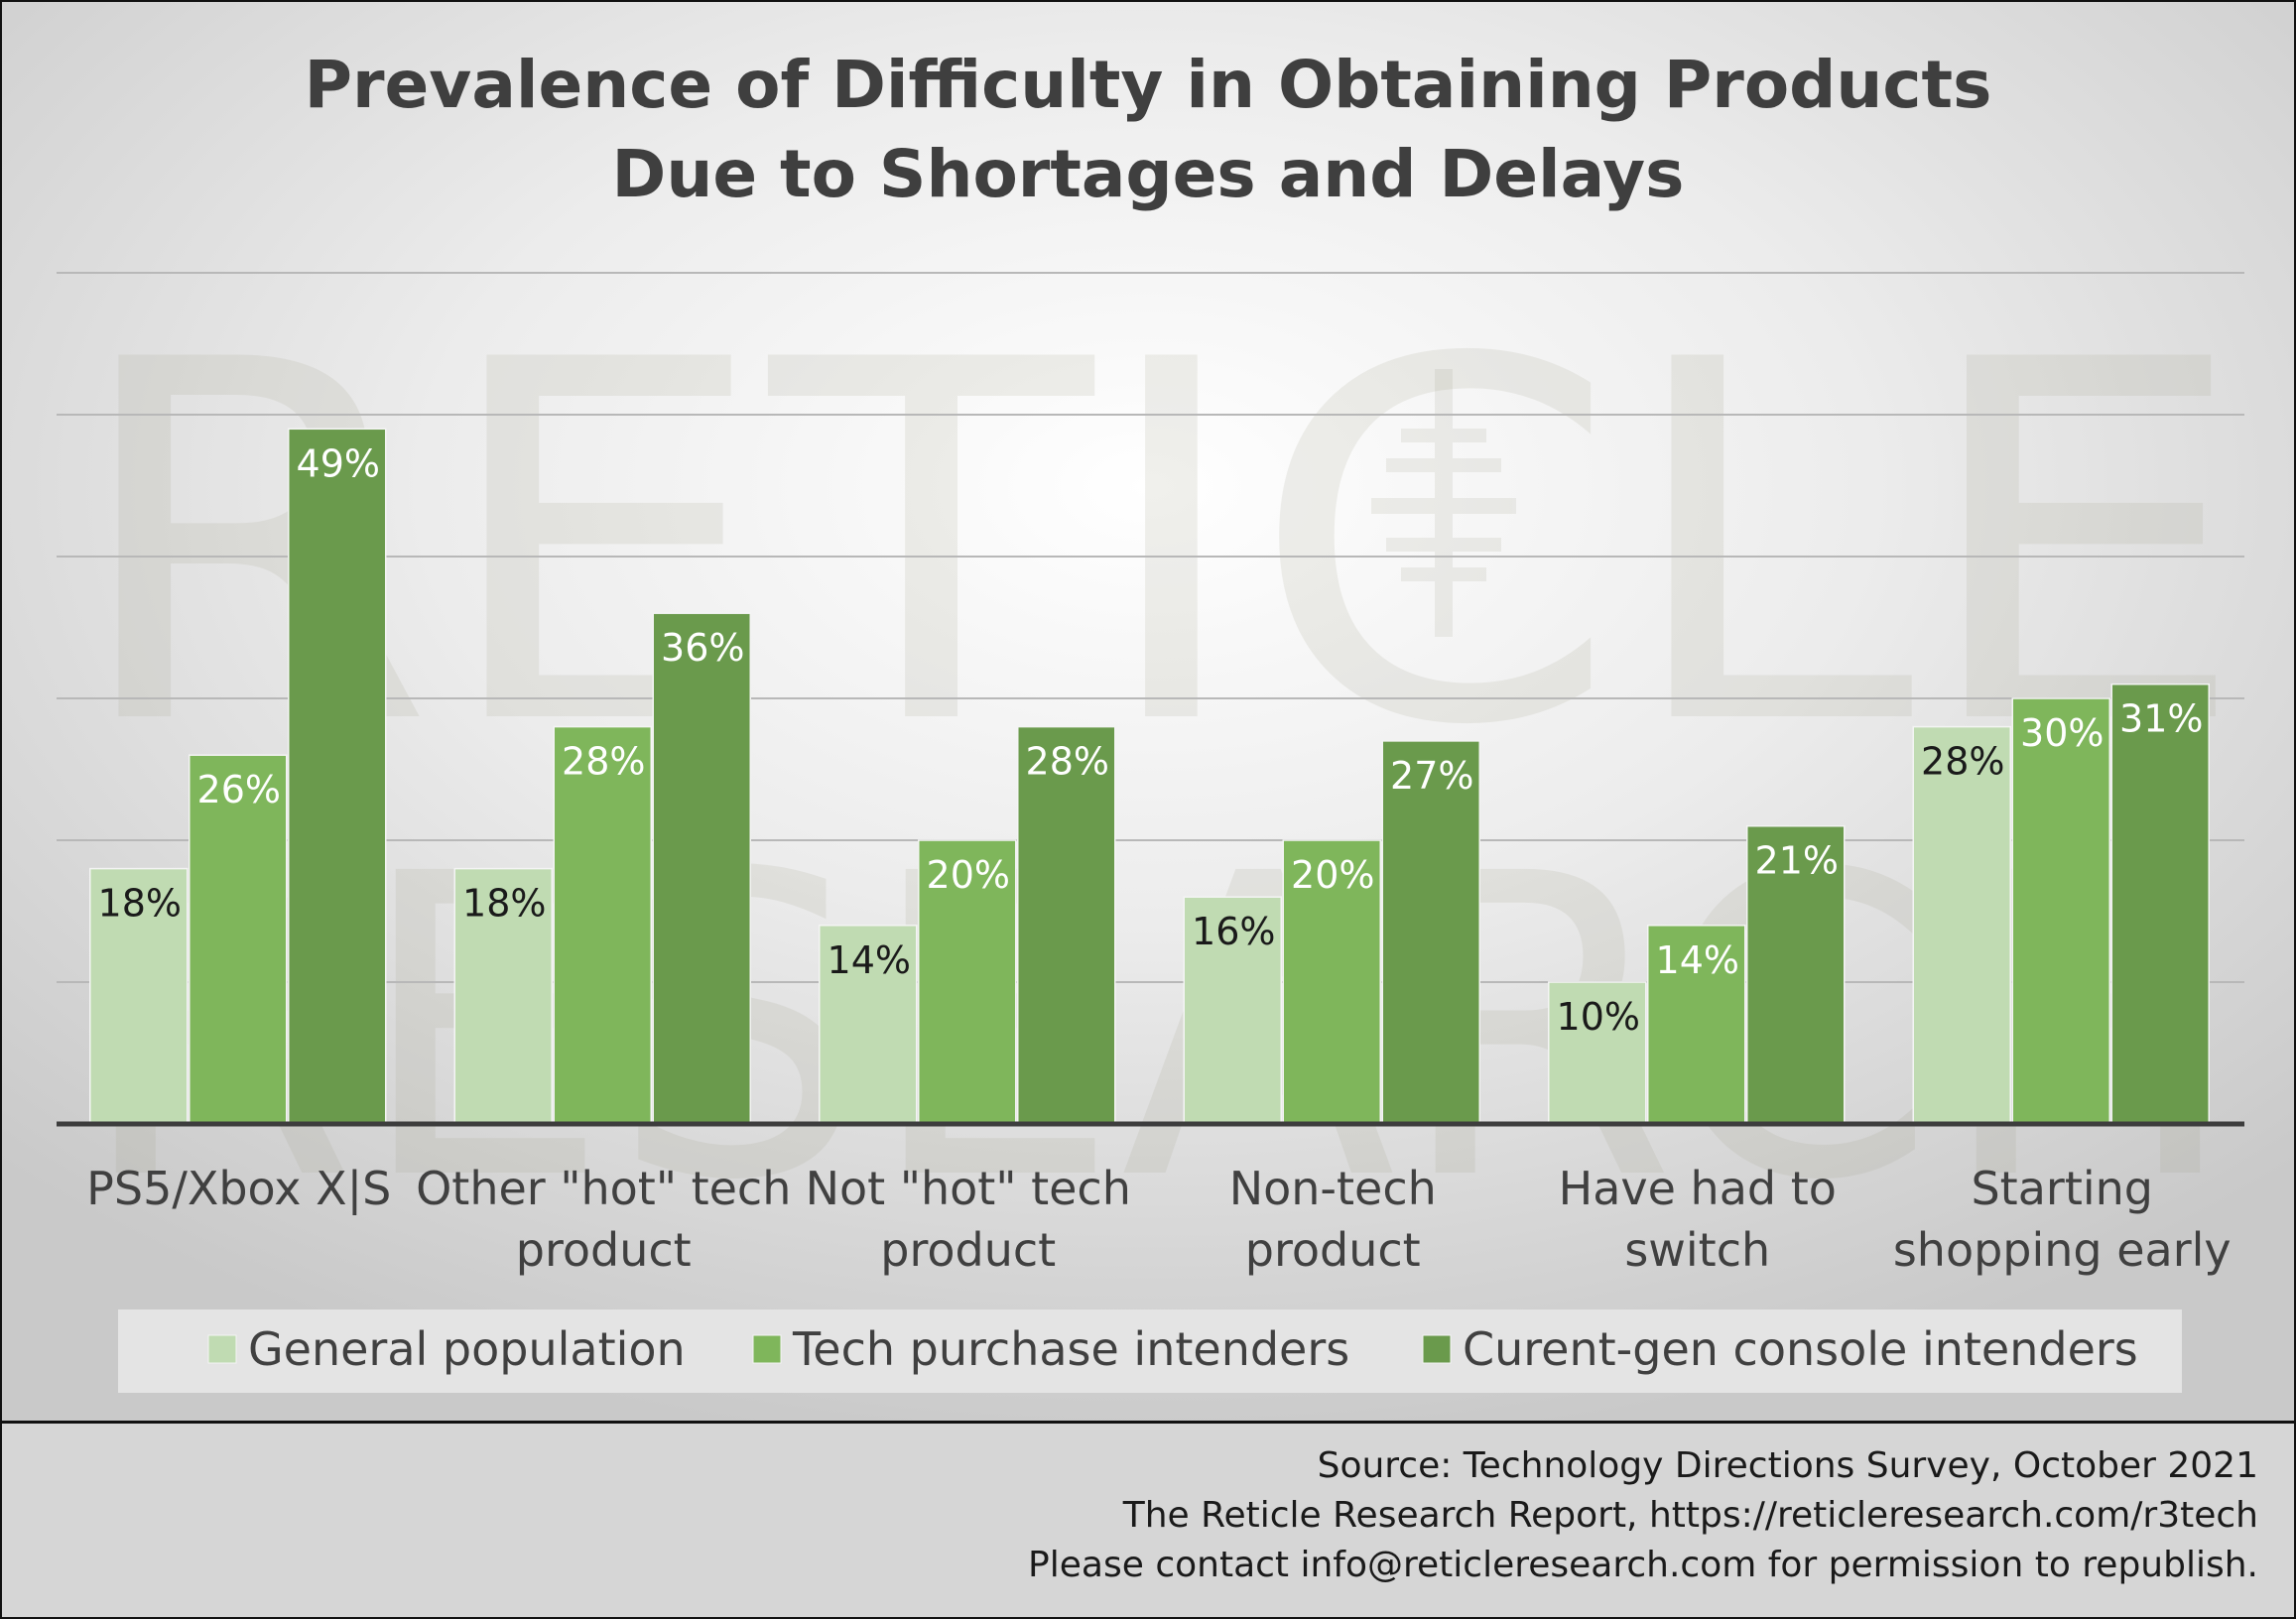  Describe the element at coordinates (1333, 1250) in the screenshot. I see `category-label-4-2: product` at that location.